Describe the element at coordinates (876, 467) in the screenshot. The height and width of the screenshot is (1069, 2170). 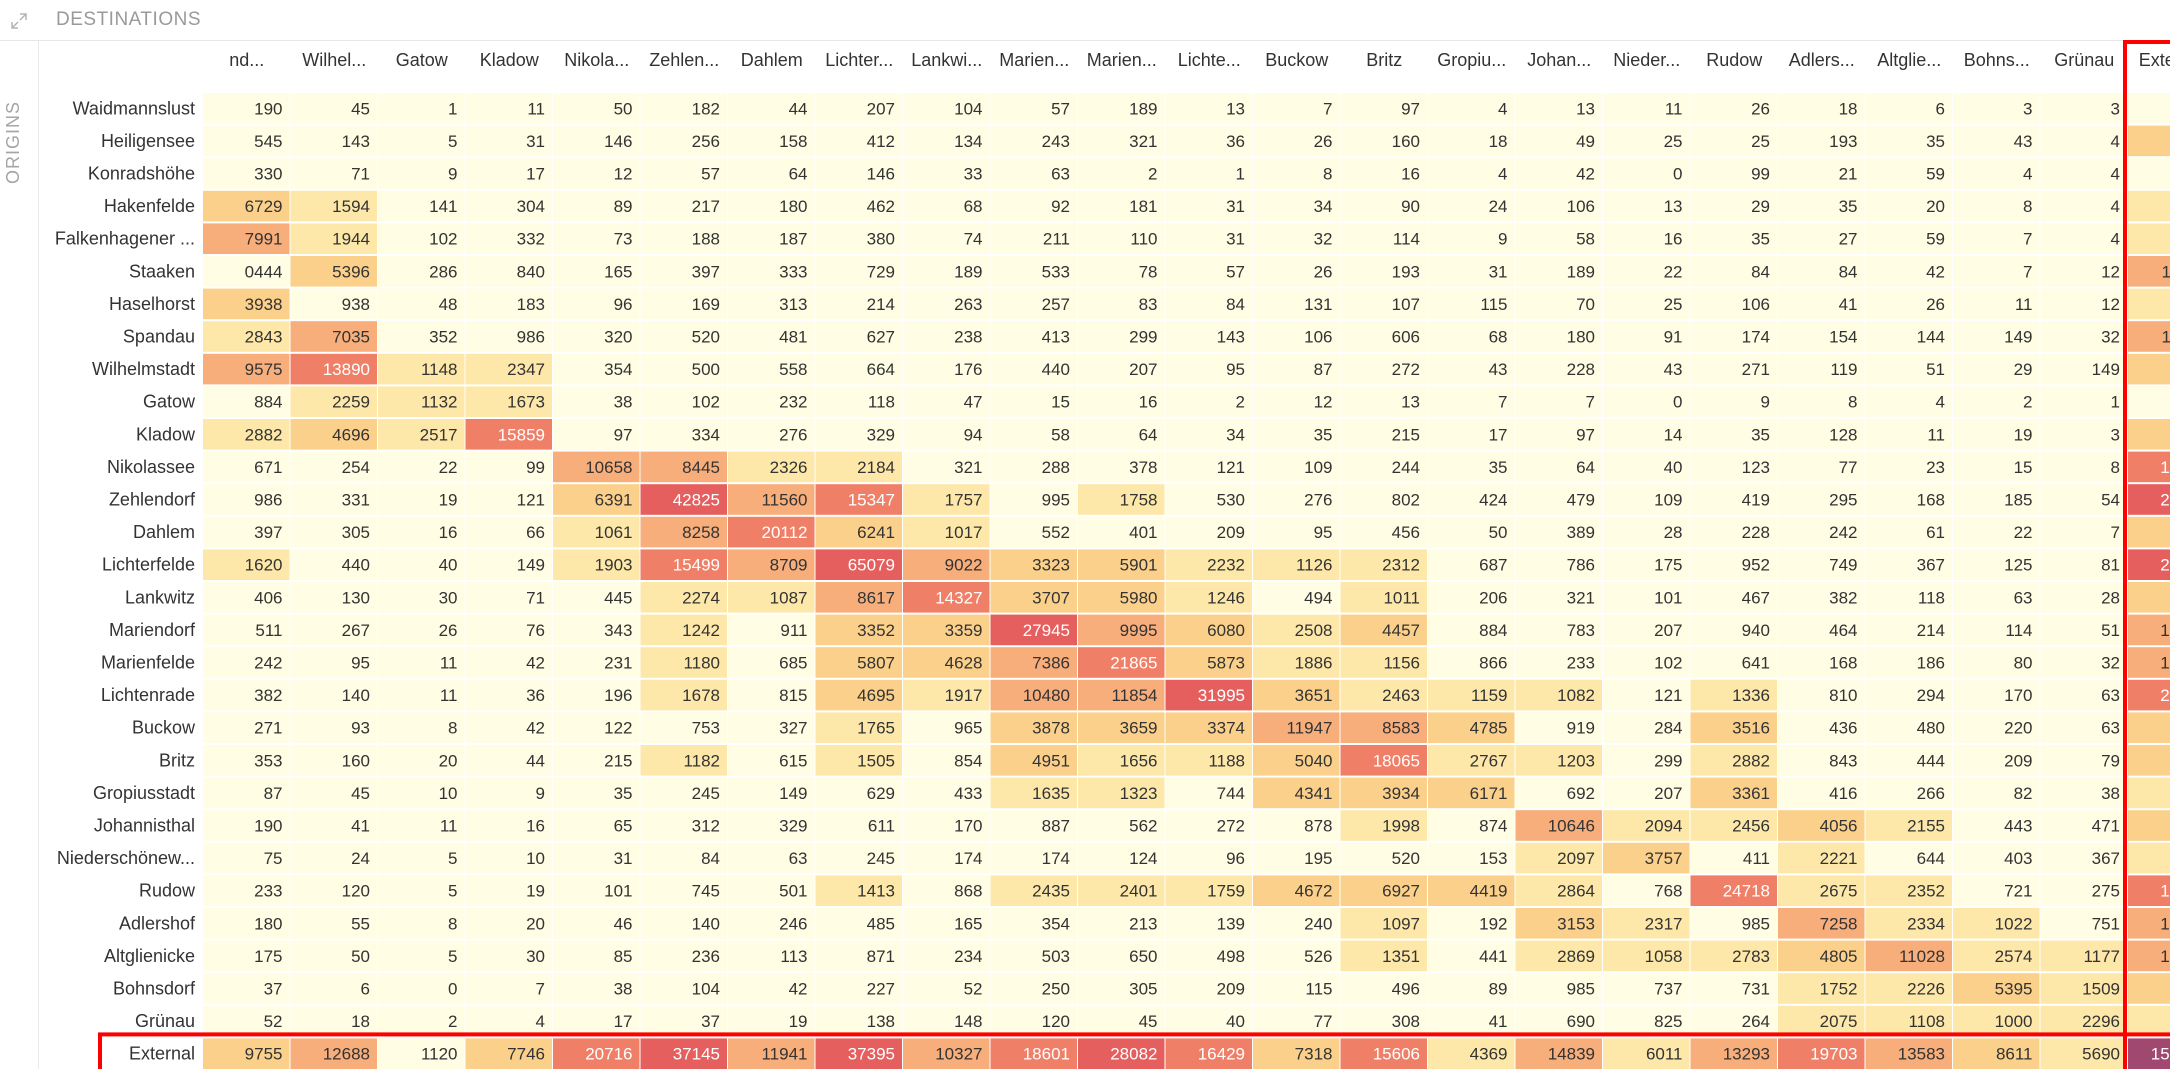
I see `matrix-cell: 2184` at that location.